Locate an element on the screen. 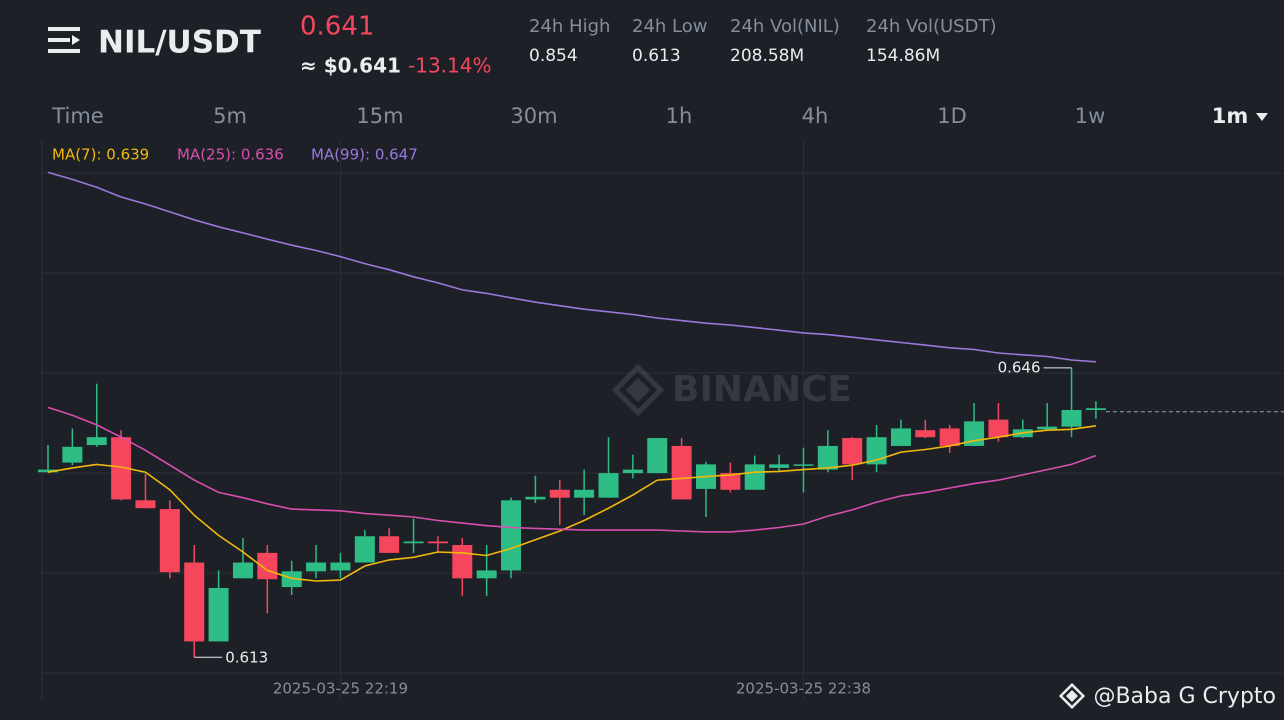 The width and height of the screenshot is (1284, 720). stat-value: 208.58M is located at coordinates (767, 56).